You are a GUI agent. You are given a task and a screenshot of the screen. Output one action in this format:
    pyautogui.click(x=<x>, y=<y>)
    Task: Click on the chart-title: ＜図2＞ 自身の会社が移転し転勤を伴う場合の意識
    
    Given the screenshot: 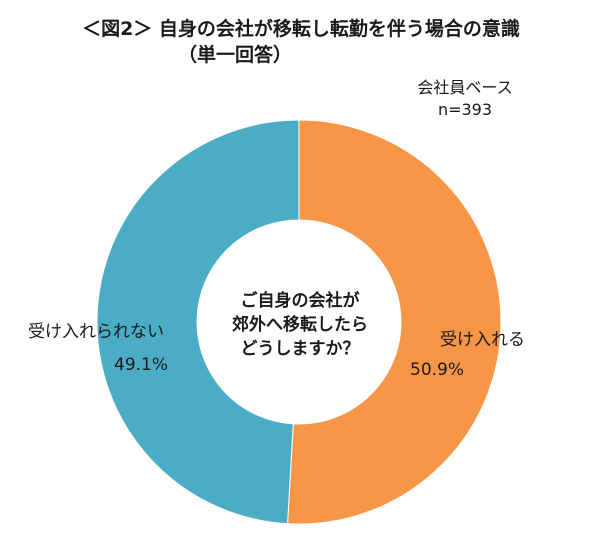 What is the action you would take?
    pyautogui.click(x=301, y=29)
    